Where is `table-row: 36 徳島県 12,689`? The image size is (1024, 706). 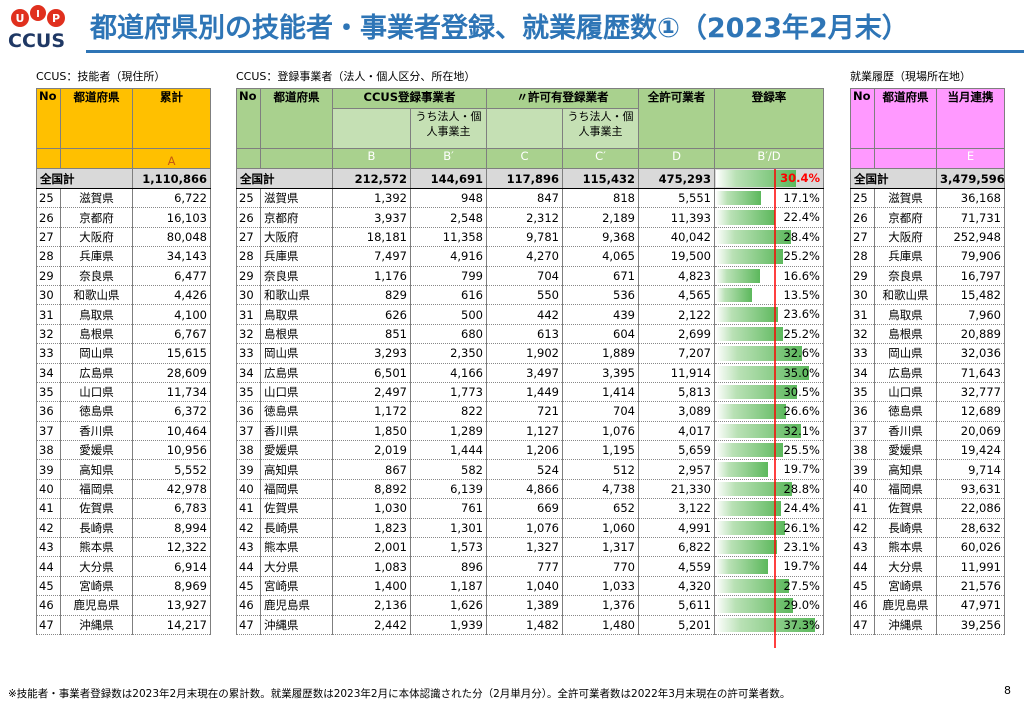
table-row: 36 徳島県 12,689 is located at coordinates (927, 411).